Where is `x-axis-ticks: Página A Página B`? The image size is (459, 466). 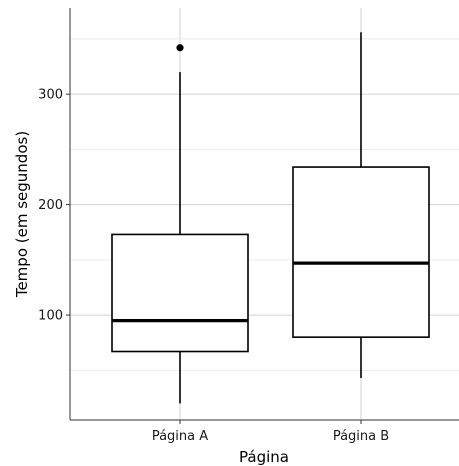 x-axis-ticks: Página A Página B is located at coordinates (270, 432).